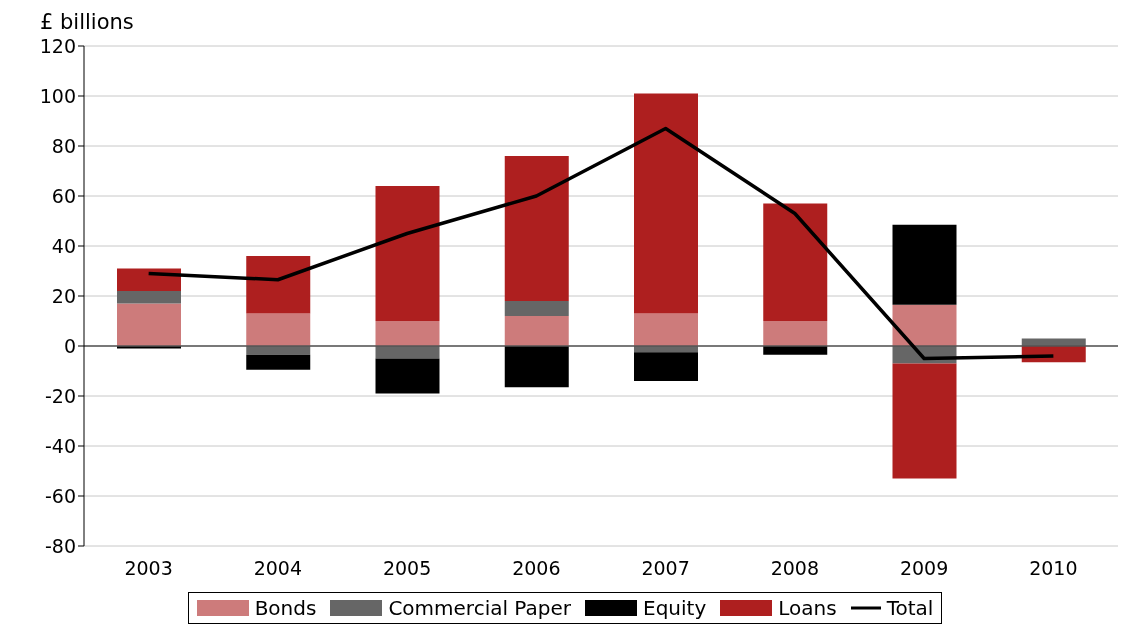 The image size is (1126, 635). I want to click on y-tick-label: -60, so click(60, 495).